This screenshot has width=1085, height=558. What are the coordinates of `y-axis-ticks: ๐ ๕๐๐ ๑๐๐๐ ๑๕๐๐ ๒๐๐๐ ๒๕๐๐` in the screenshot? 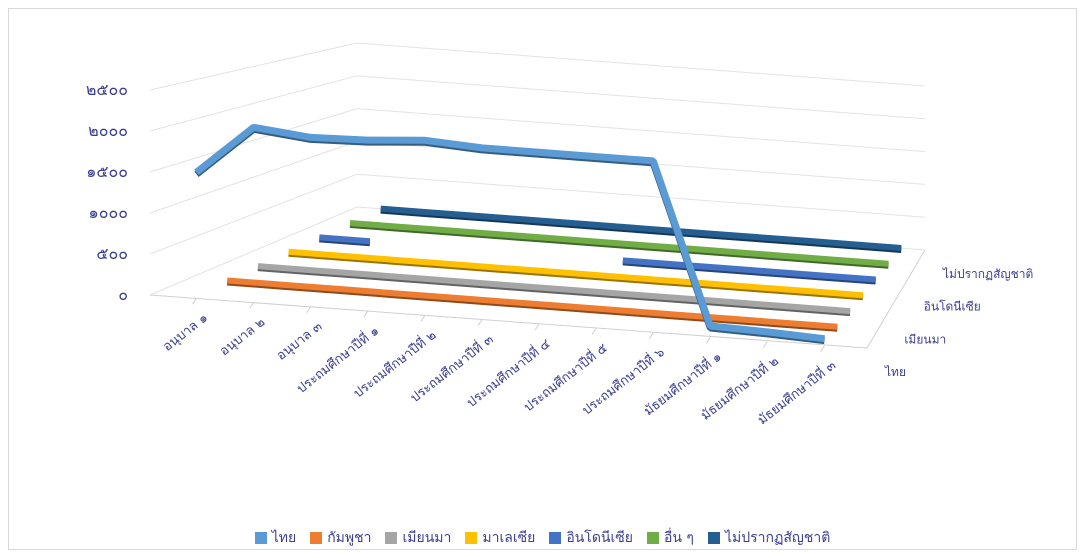 It's located at (107, 192).